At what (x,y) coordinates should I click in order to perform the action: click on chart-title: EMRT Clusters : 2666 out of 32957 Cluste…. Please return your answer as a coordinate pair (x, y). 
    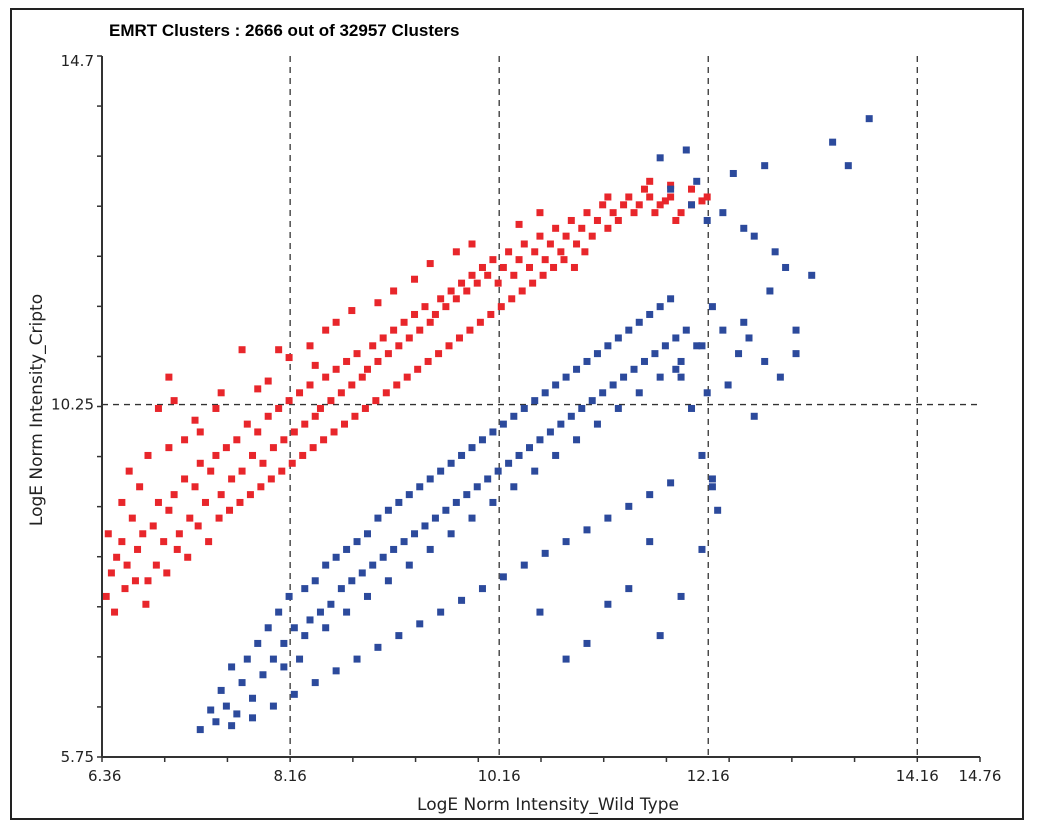
    Looking at the image, I should click on (284, 30).